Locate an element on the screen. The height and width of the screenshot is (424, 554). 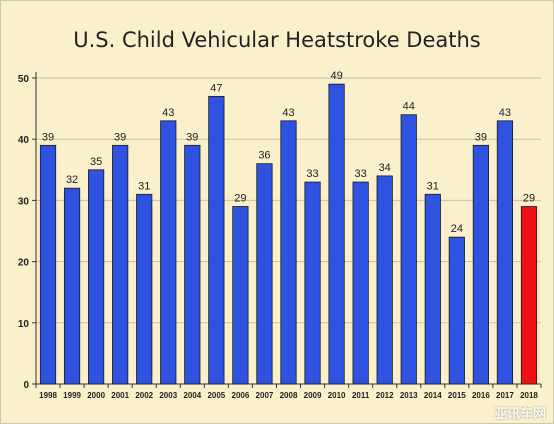
bar-2011 is located at coordinates (360, 283).